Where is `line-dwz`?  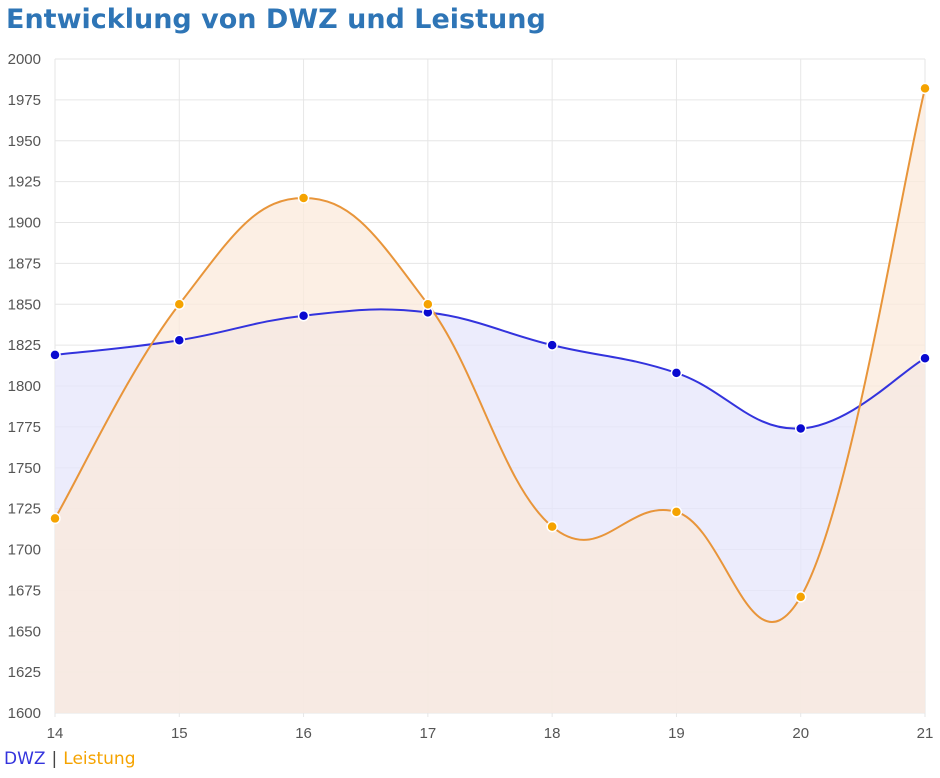 line-dwz is located at coordinates (490, 369).